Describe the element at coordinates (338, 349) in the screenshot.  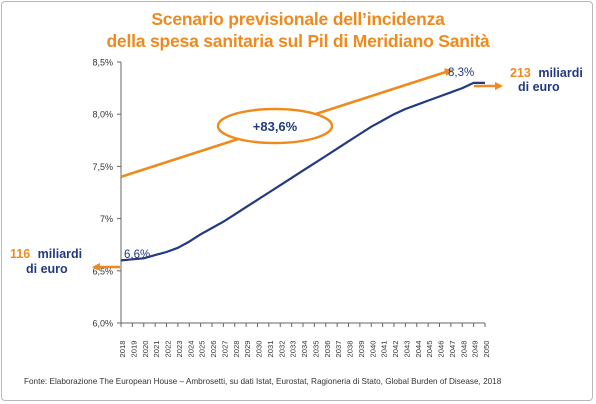
I see `x-tick-label: 2037` at that location.